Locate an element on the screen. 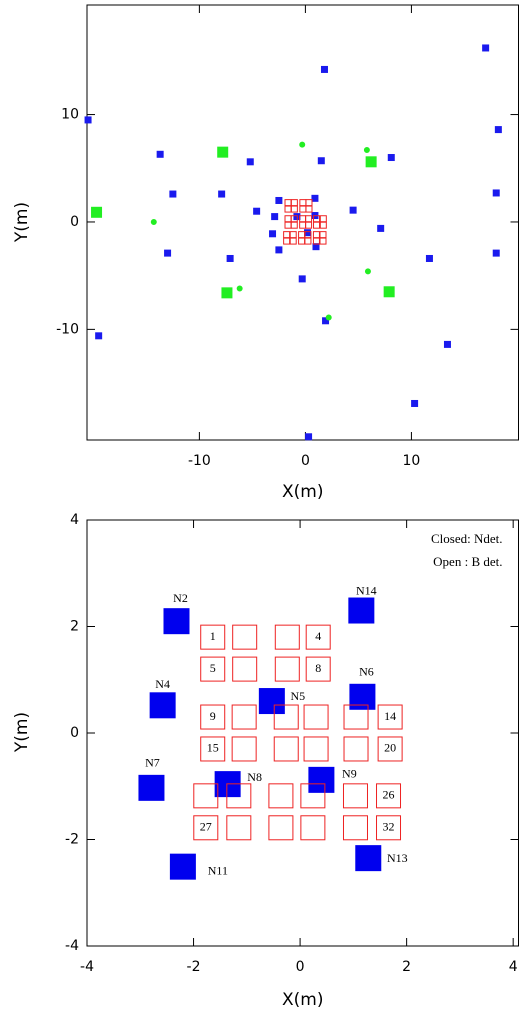 Image resolution: width=519 pixels, height=1020 pixels. point-label: 20 is located at coordinates (390, 748).